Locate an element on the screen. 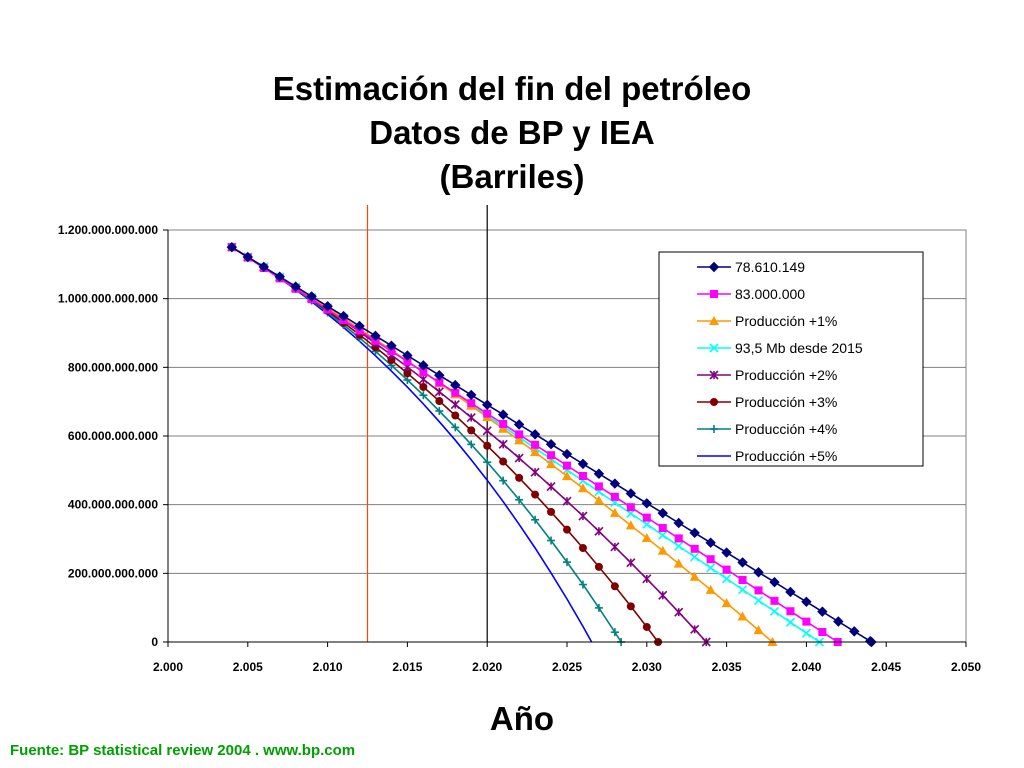 The image size is (1024, 768). y-tick-label: 0 is located at coordinates (154, 642).